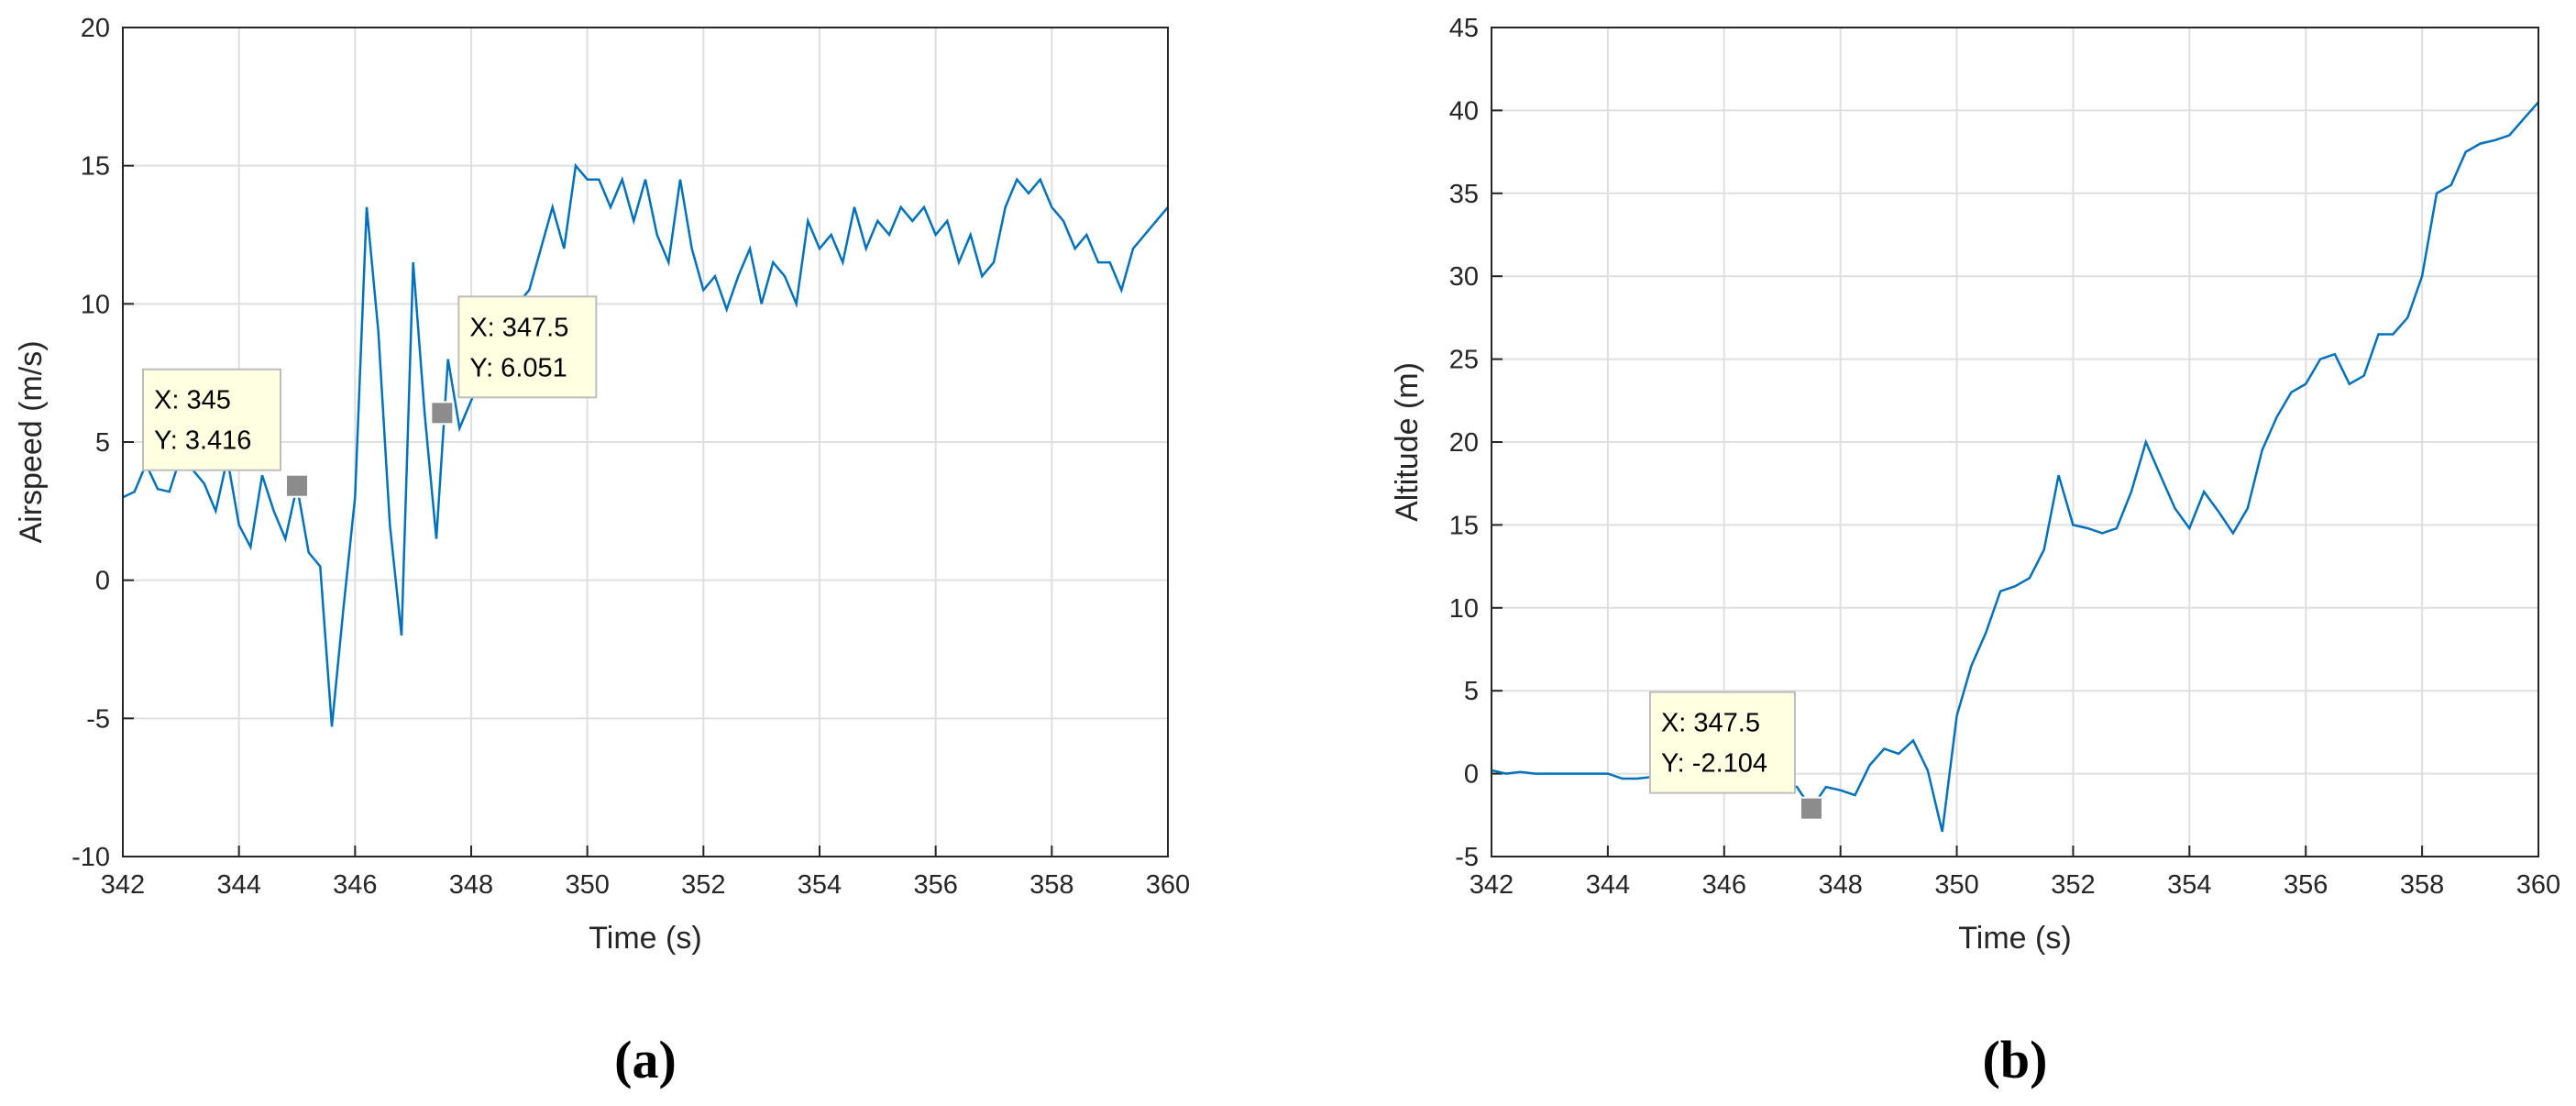  I want to click on y-tick-label: -10, so click(91, 858).